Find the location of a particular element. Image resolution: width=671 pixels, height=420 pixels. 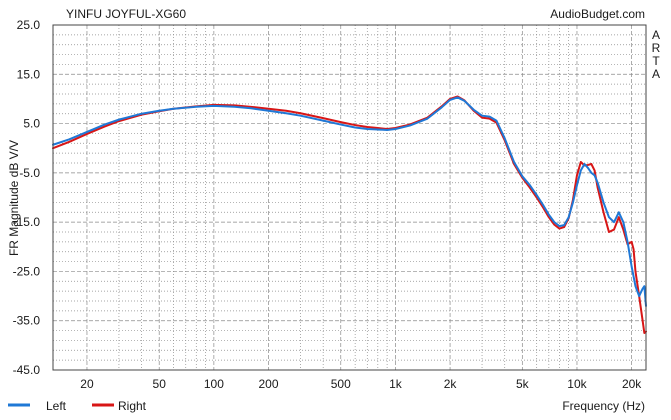

legend-label-right: Right is located at coordinates (132, 406).